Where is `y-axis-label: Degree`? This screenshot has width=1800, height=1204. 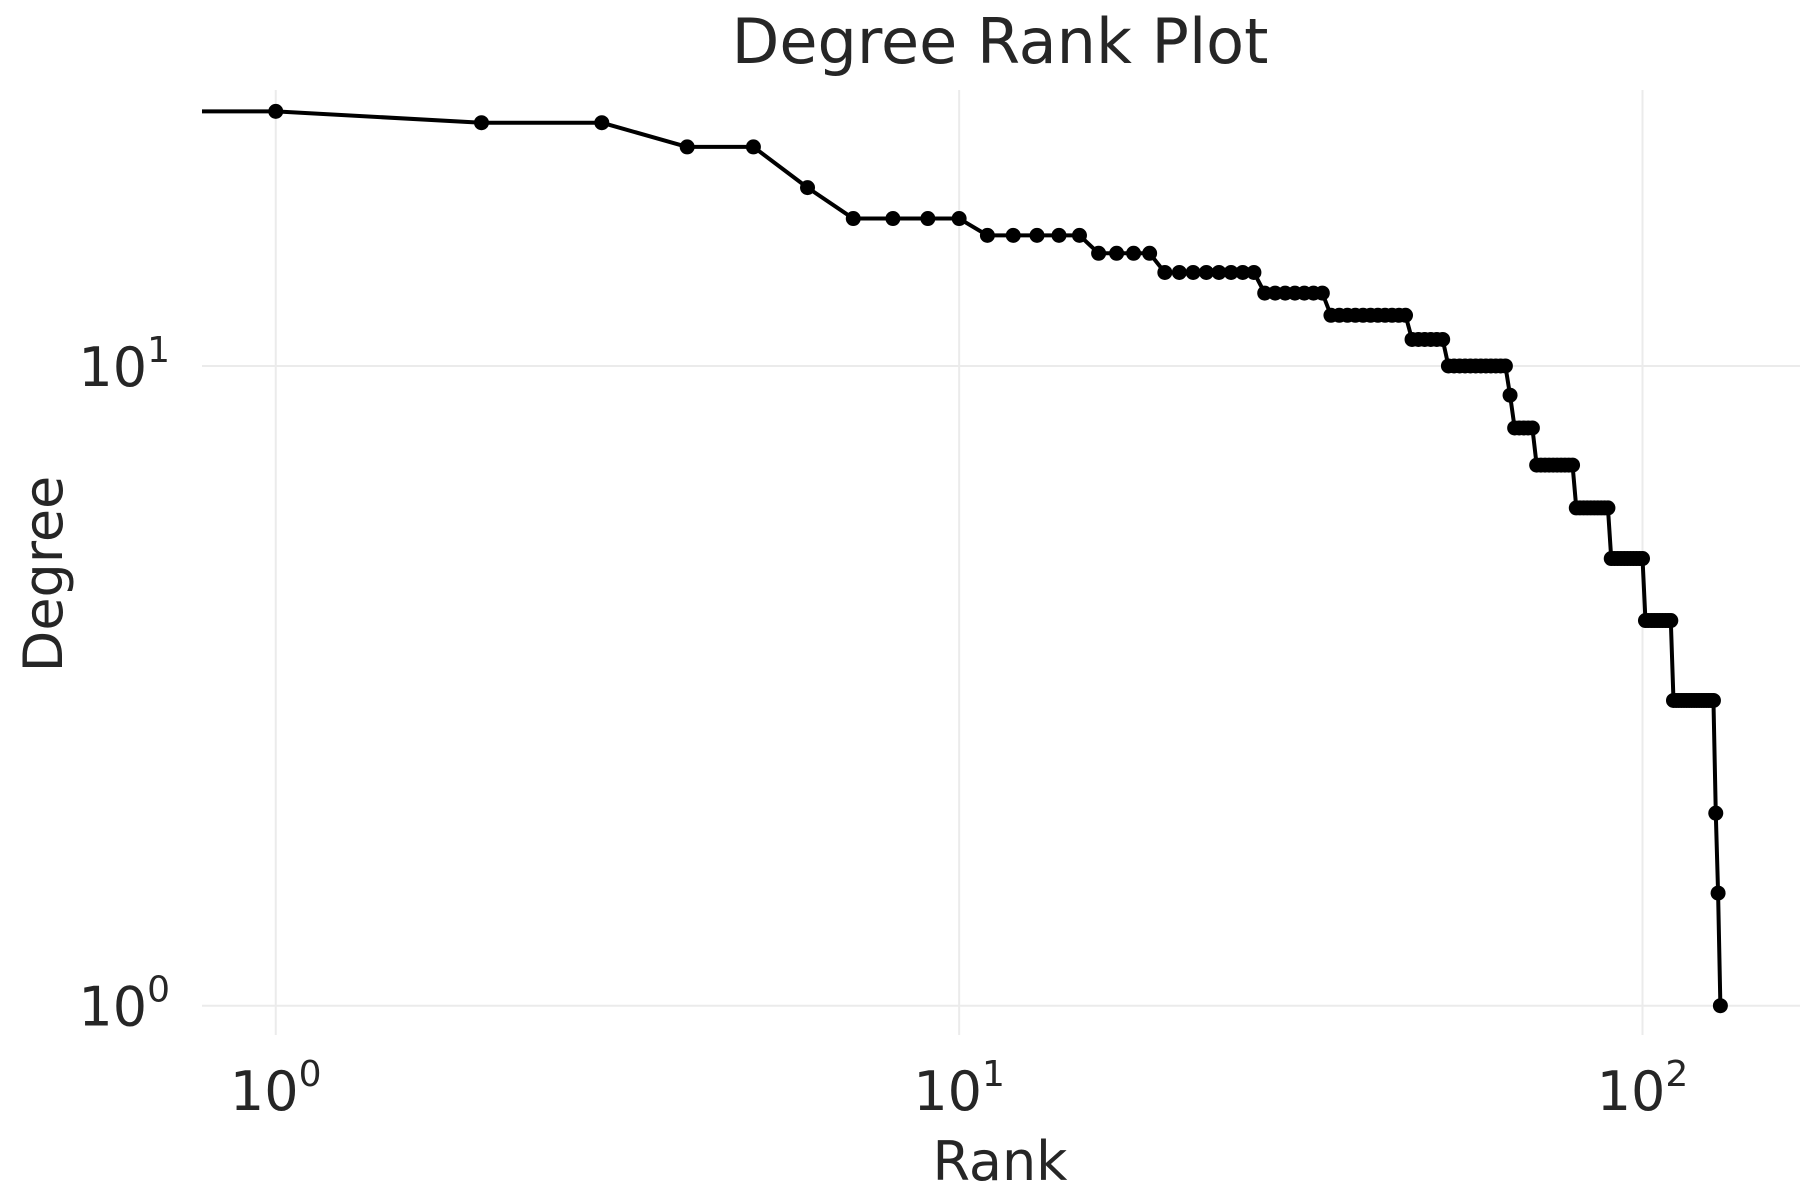 y-axis-label: Degree is located at coordinates (43, 574).